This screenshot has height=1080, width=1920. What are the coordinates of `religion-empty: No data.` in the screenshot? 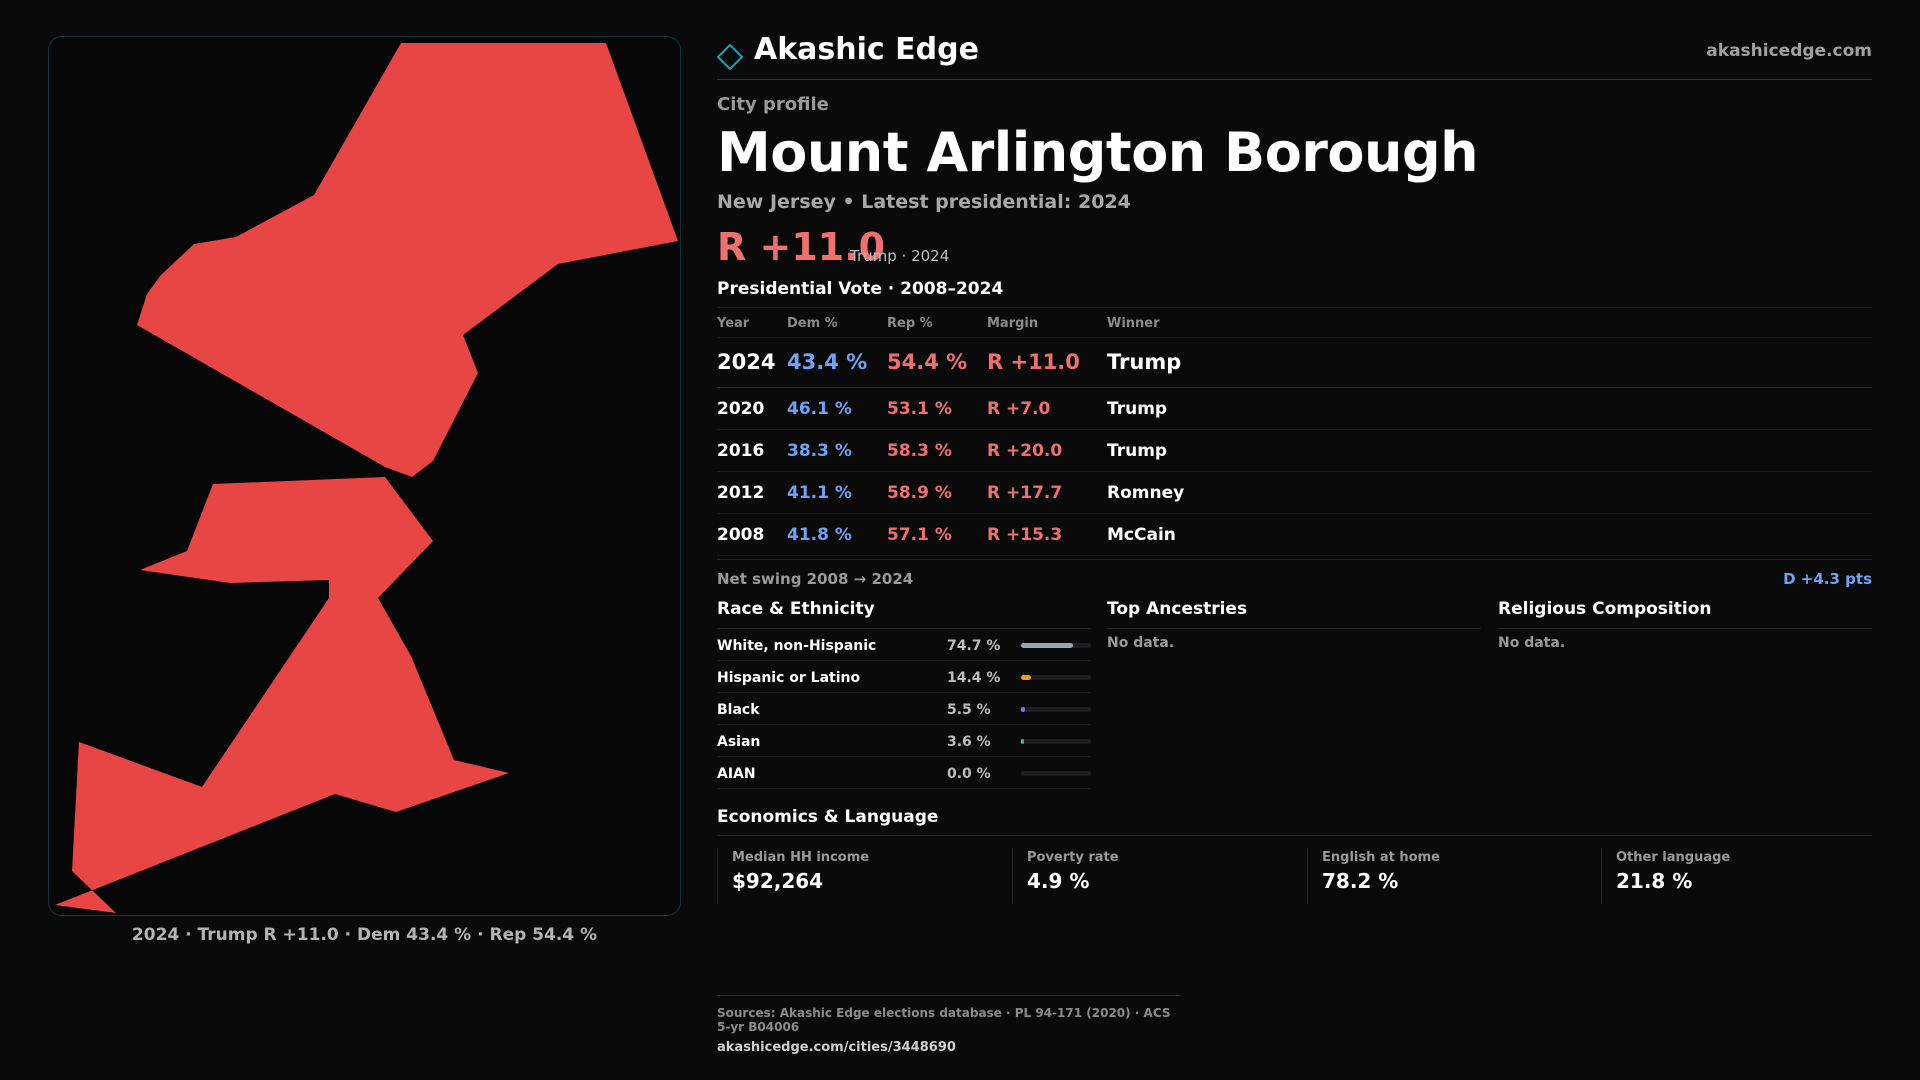 It's located at (1532, 643).